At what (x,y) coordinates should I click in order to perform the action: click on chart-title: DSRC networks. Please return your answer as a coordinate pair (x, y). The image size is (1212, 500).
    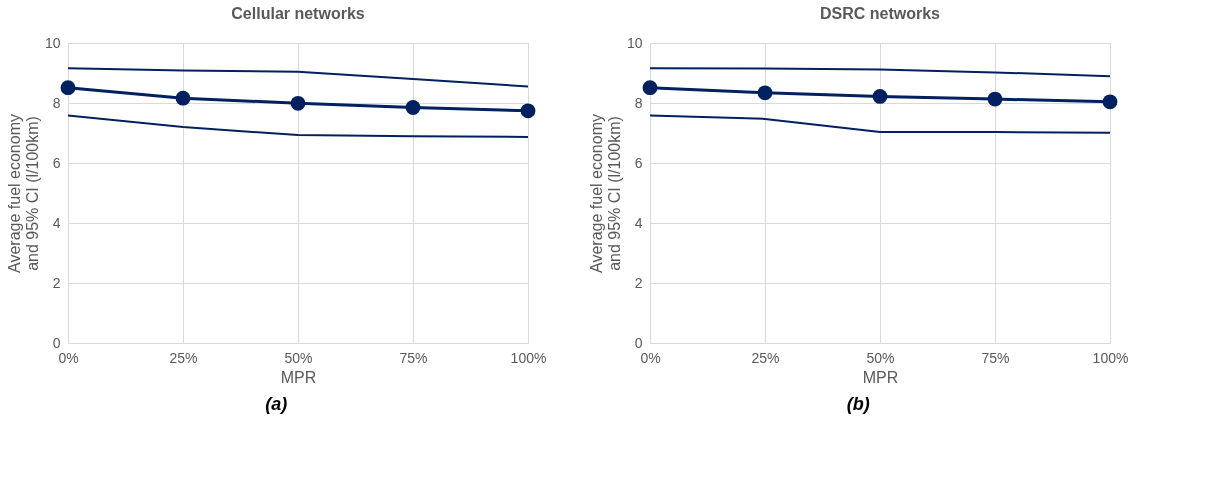
    Looking at the image, I should click on (880, 13).